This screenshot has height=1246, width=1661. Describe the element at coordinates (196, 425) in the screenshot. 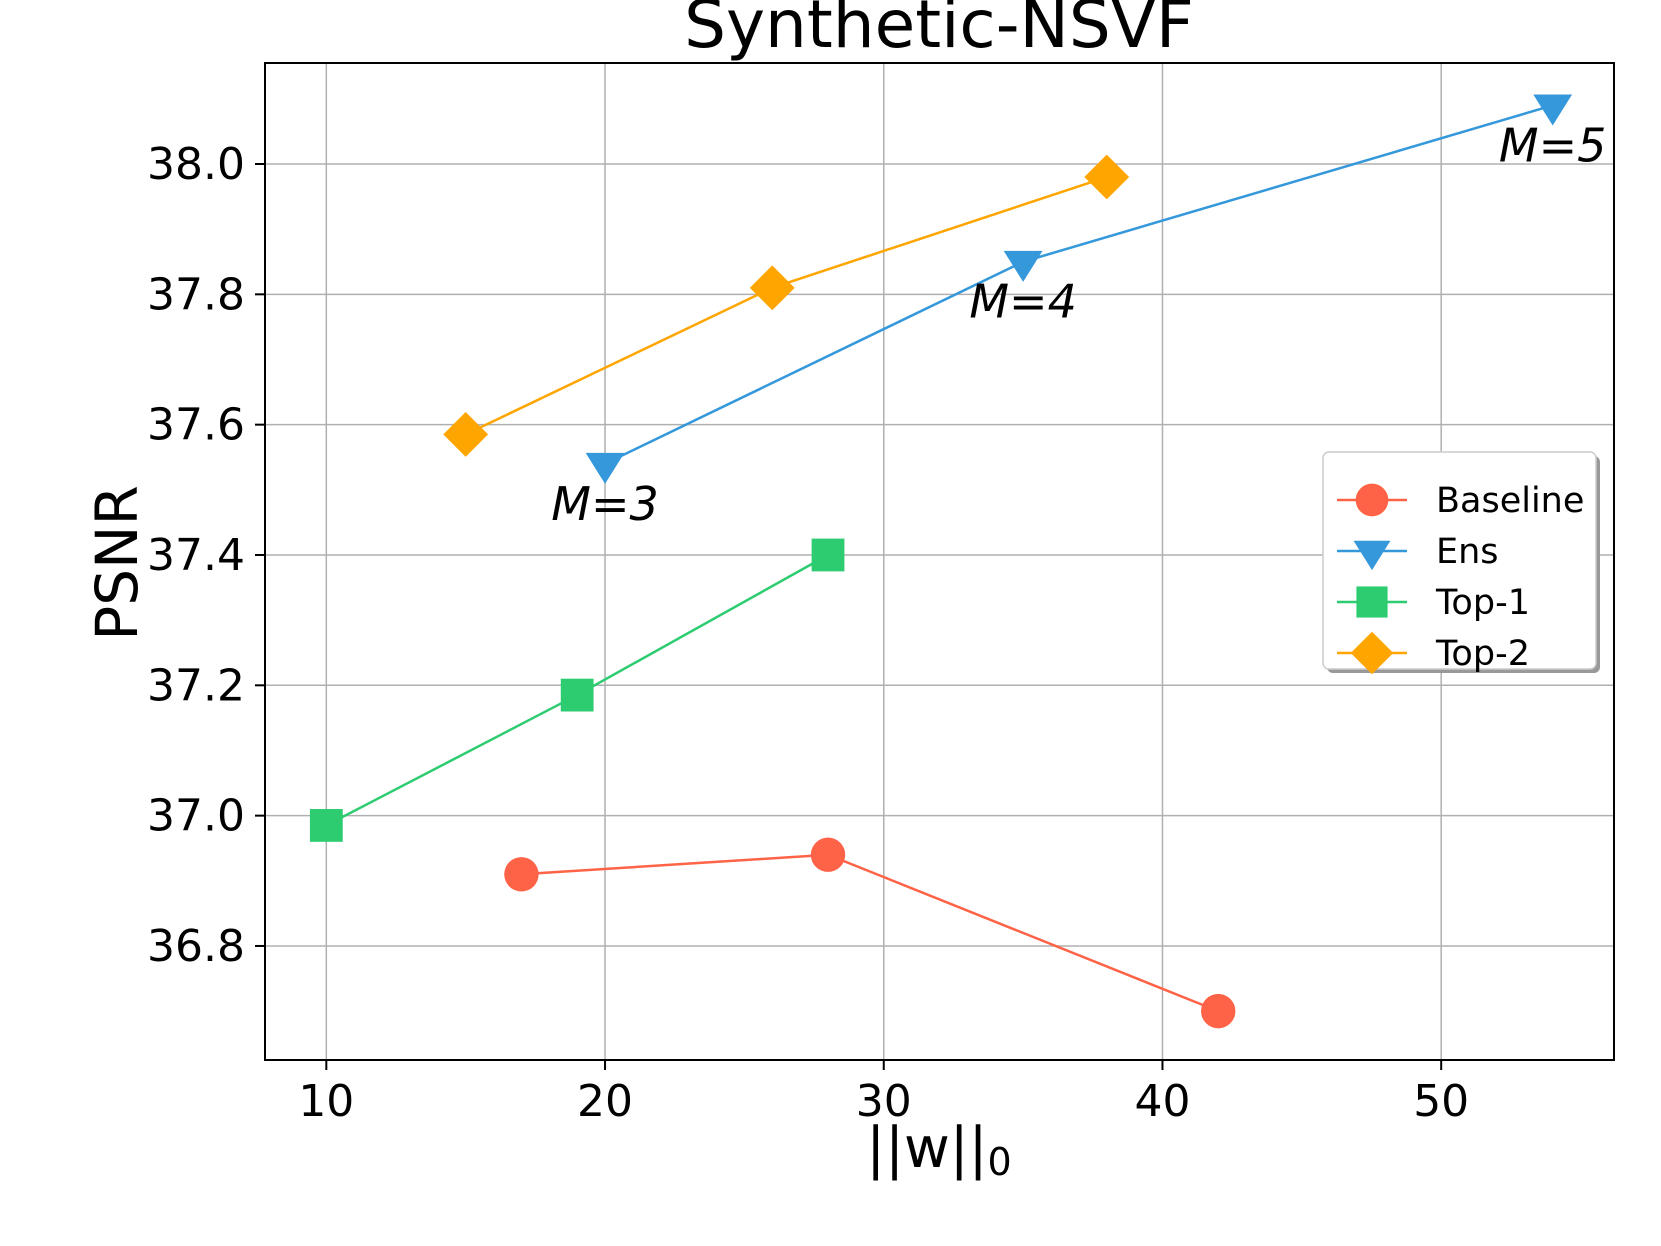

I see `y-tick-label: 37.6` at that location.